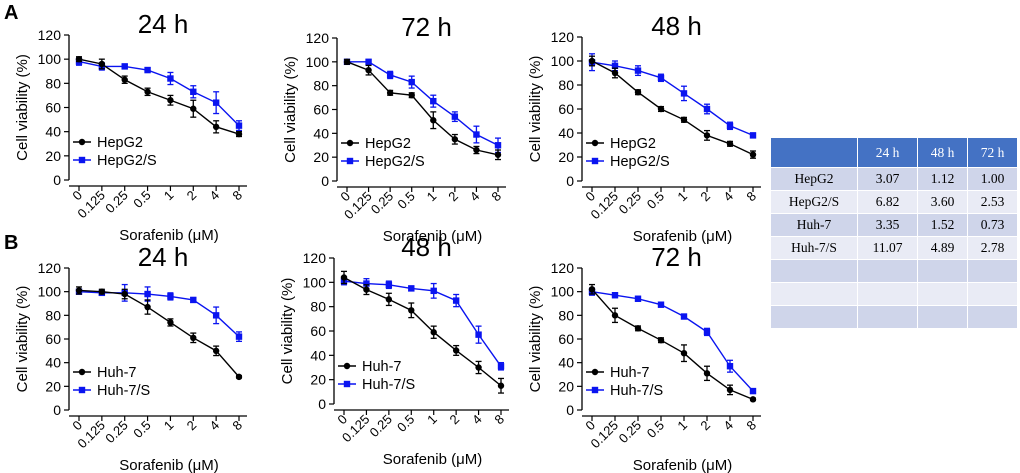  Describe the element at coordinates (992, 152) in the screenshot. I see `table-header-cell: 72 h` at that location.